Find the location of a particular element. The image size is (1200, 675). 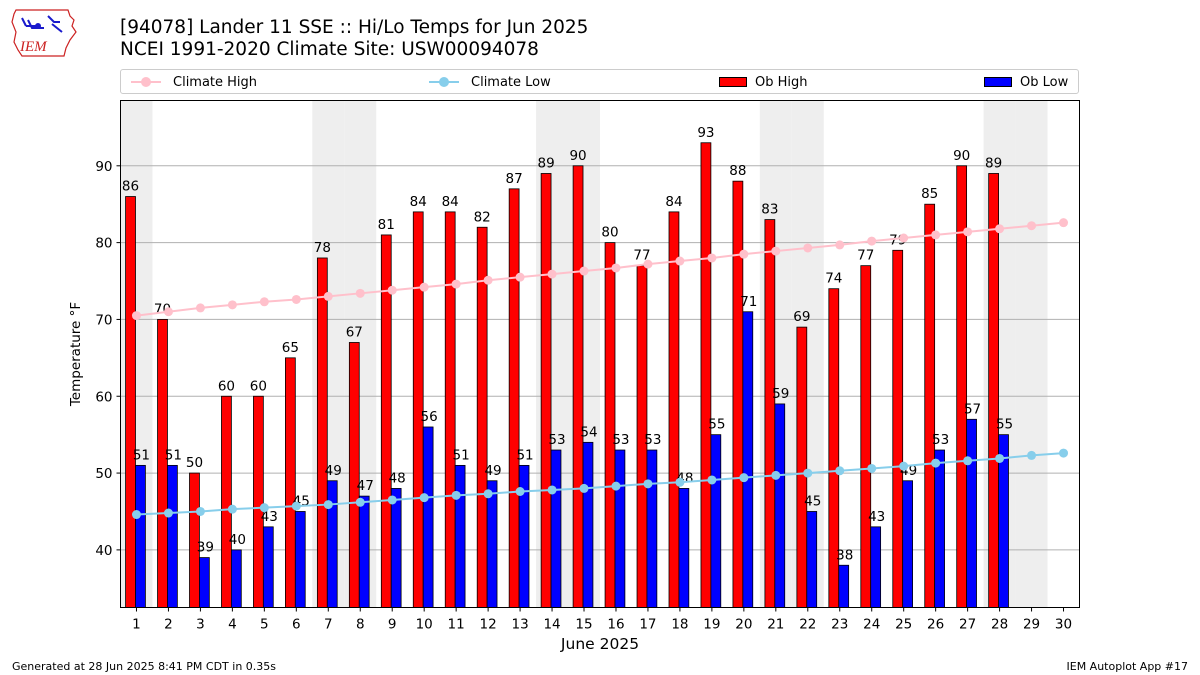

x-tick-label: 13 is located at coordinates (519, 625).